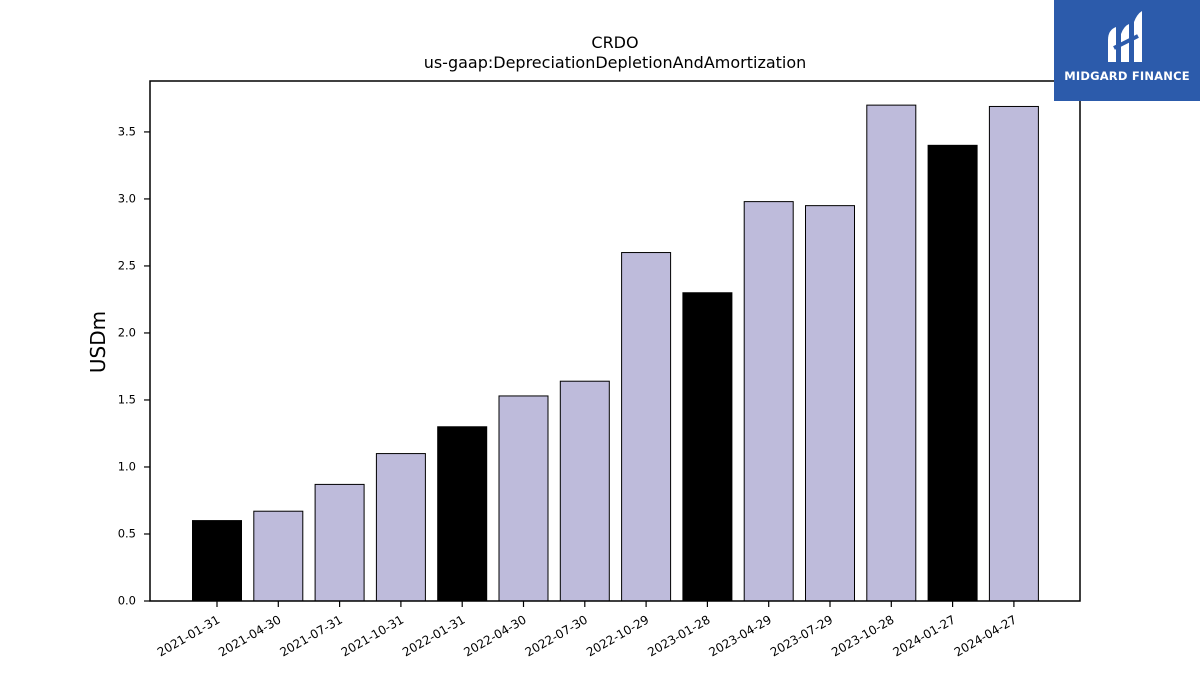 This screenshot has width=1200, height=675. What do you see at coordinates (801, 636) in the screenshot?
I see `x-tick-label: 2023-07-29` at bounding box center [801, 636].